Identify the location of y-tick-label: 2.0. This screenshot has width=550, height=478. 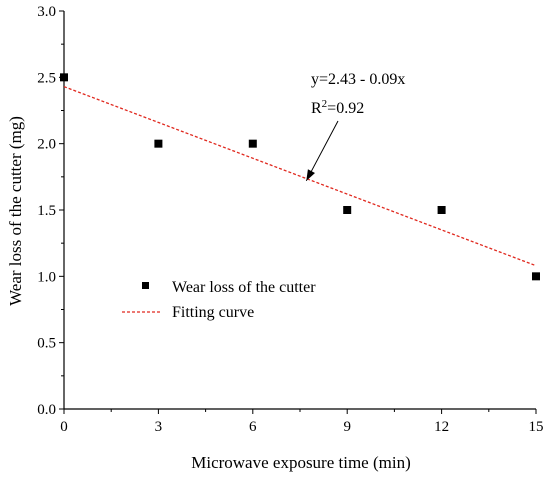
(46, 145).